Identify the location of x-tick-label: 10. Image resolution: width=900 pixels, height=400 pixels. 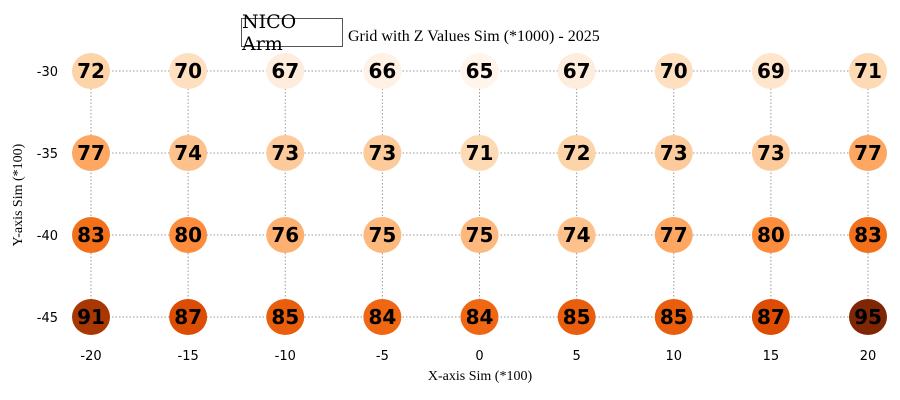
(673, 356).